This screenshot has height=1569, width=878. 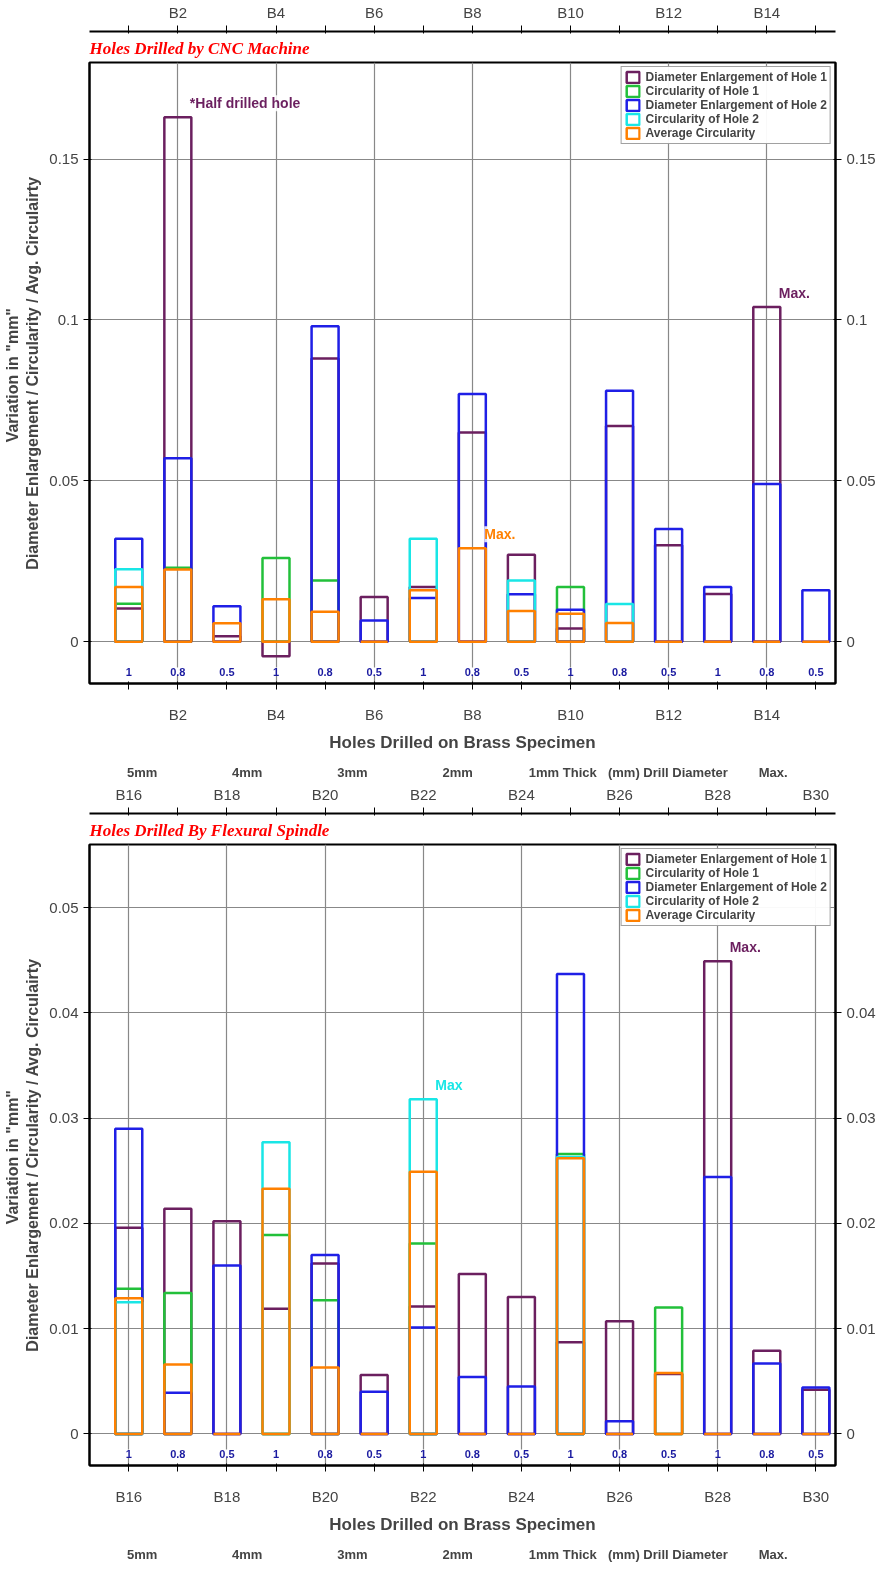 I want to click on y2-tick-label: 0.15, so click(x=861, y=159).